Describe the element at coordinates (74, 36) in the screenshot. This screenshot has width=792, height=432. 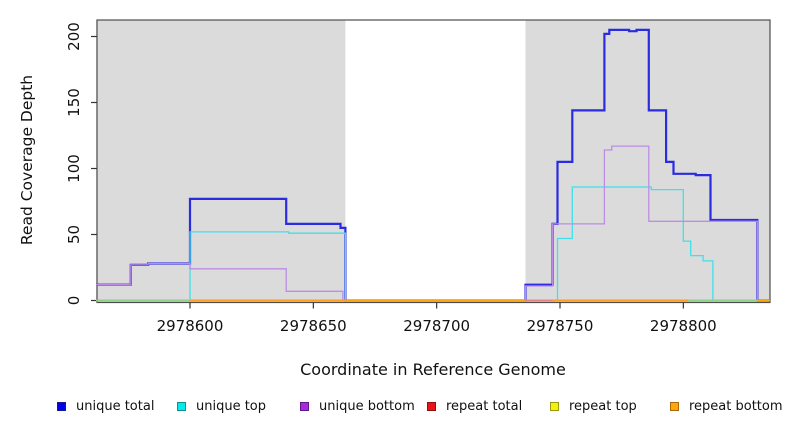
I see `y-tick-label: 200` at that location.